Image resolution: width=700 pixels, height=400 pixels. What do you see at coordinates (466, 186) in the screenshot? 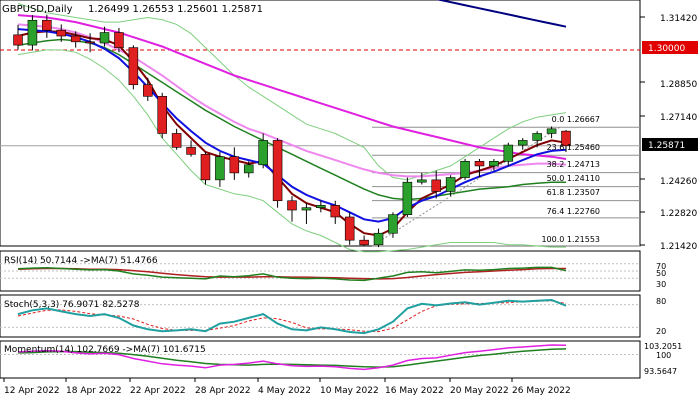
I see `fib-trend-line` at bounding box center [466, 186].